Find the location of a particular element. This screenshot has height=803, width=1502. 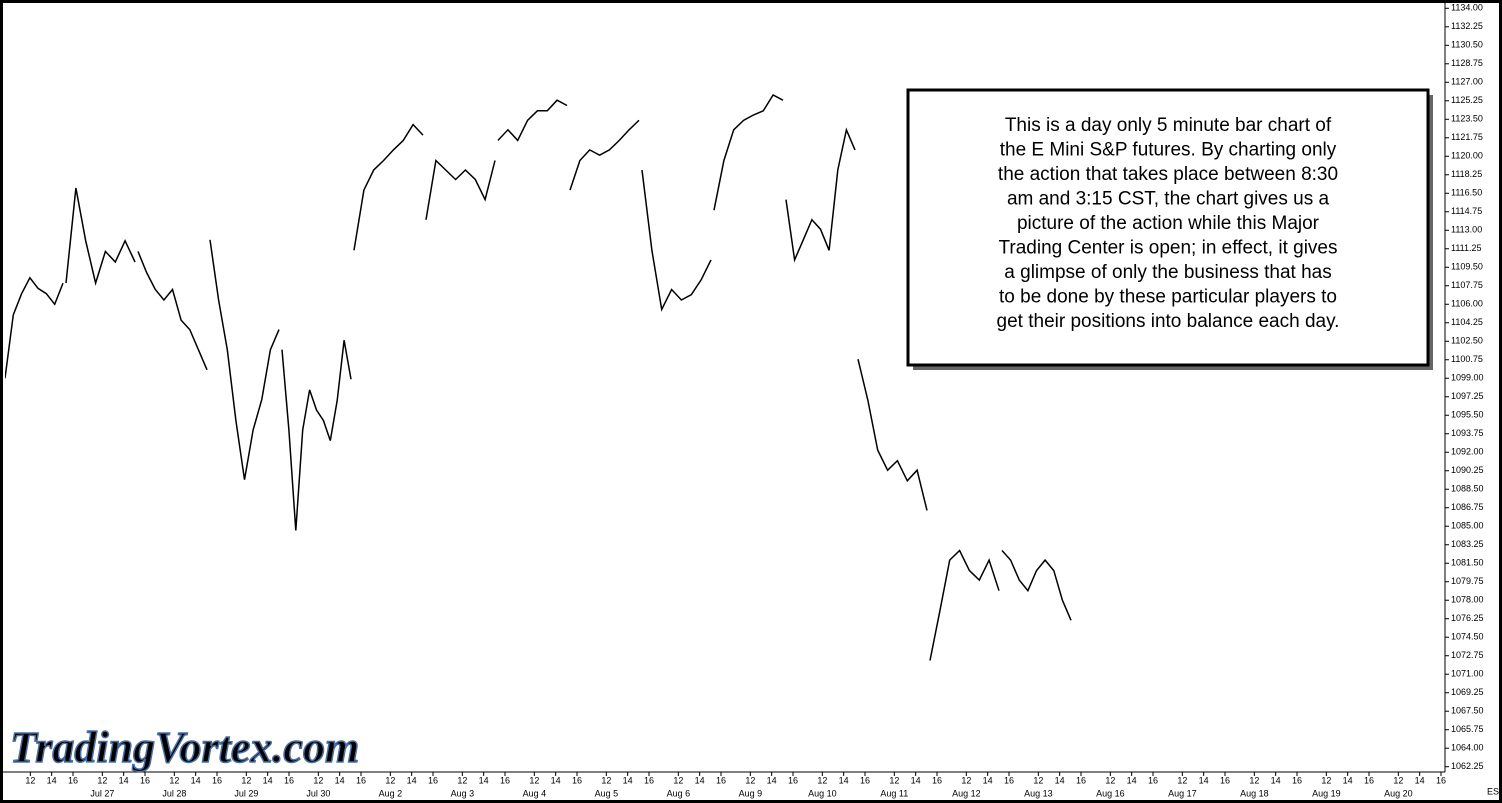

y-tick-label: 1130.50 is located at coordinates (1467, 45).